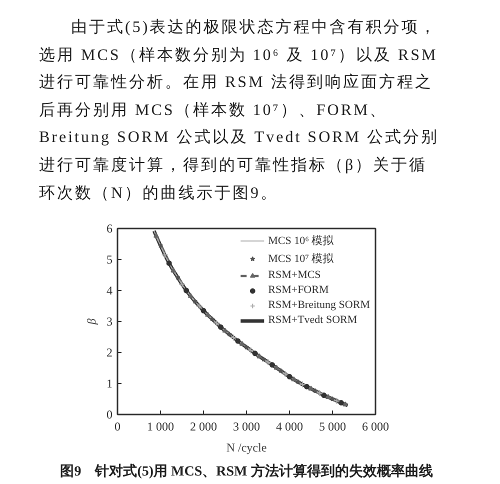 The image size is (500, 484). I want to click on y-tick-label: 5, so click(109, 259).